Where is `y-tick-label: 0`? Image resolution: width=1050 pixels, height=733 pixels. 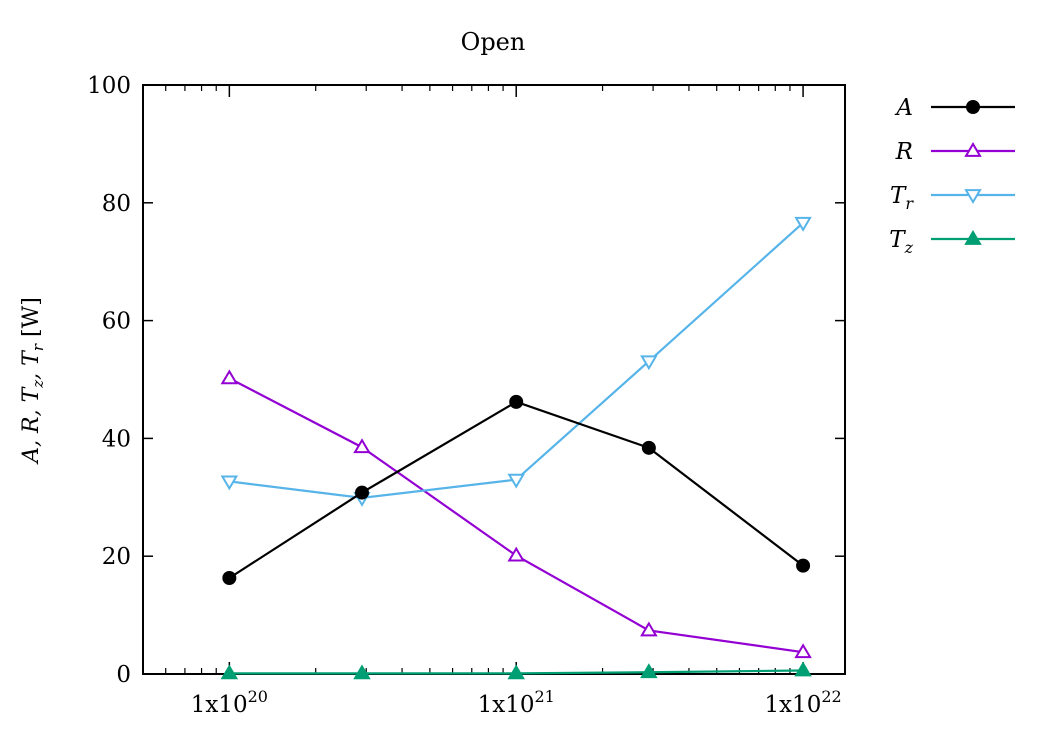
y-tick-label: 0 is located at coordinates (123, 675).